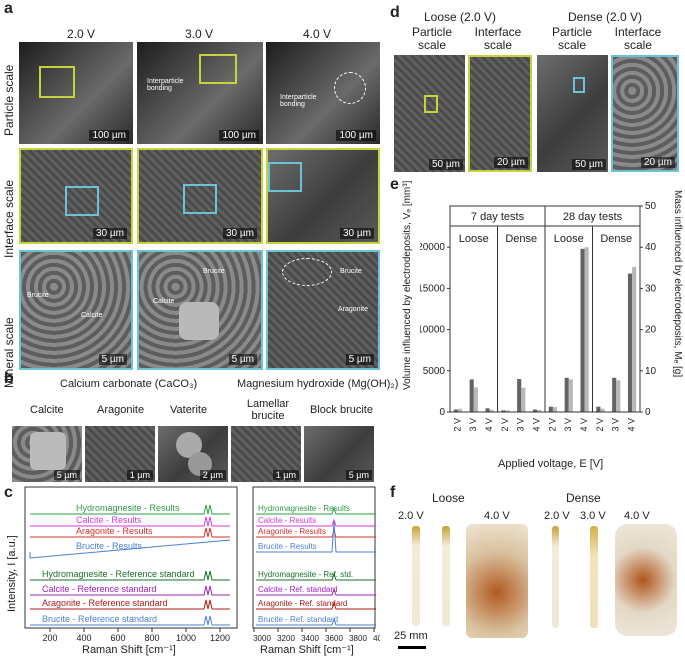  Describe the element at coordinates (318, 384) in the screenshot. I see `group-label-mgoh2: Magnesium hydroxide (Mg(OH)₂)` at that location.